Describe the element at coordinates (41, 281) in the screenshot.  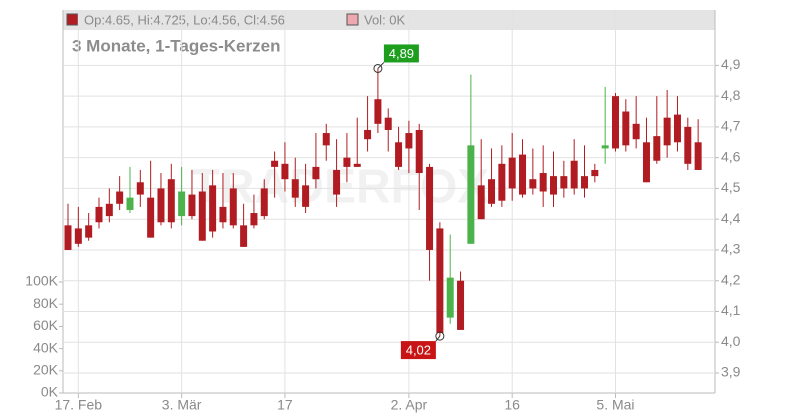
I see `y2-tick-label: 100K` at that location.